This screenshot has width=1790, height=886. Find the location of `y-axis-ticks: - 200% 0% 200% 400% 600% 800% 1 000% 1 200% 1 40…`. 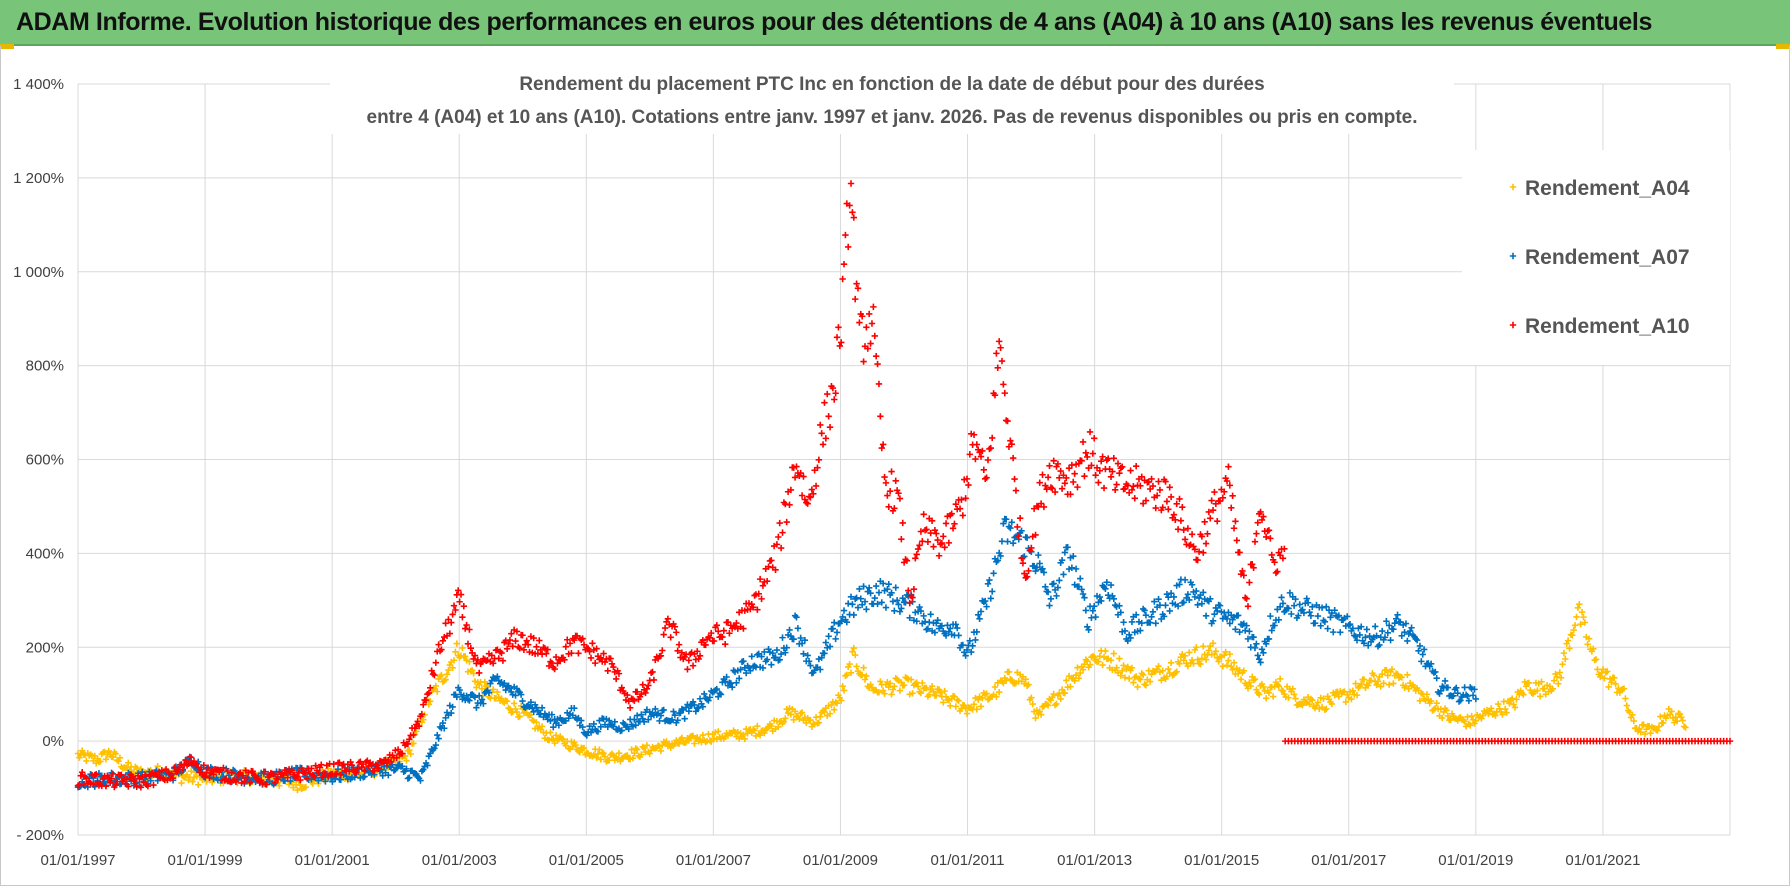

y-axis-ticks: - 200% 0% 200% 400% 600% 800% 1 000% 1 200% 1 40… is located at coordinates (38, 460).